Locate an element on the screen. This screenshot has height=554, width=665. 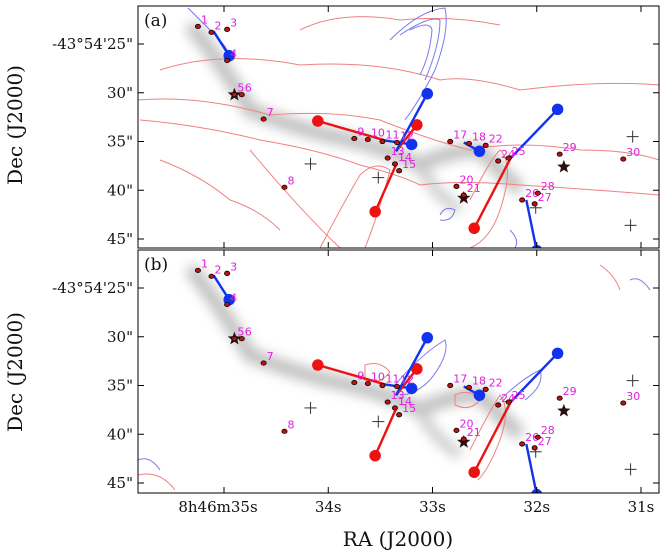
source-label: 29 is located at coordinates (570, 391).